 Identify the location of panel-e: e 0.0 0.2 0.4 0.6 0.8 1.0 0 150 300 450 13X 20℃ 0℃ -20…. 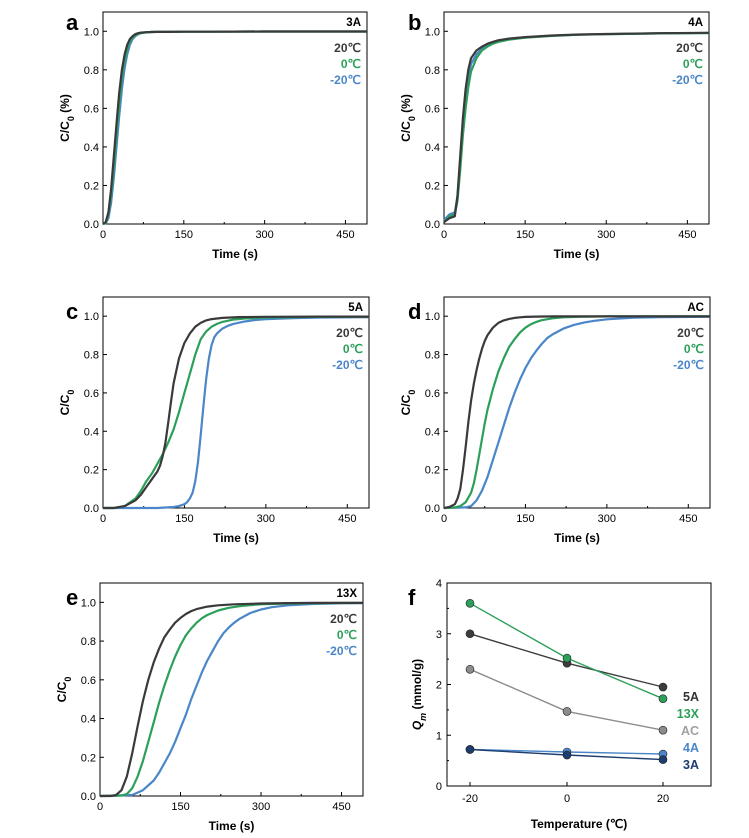
(209, 707).